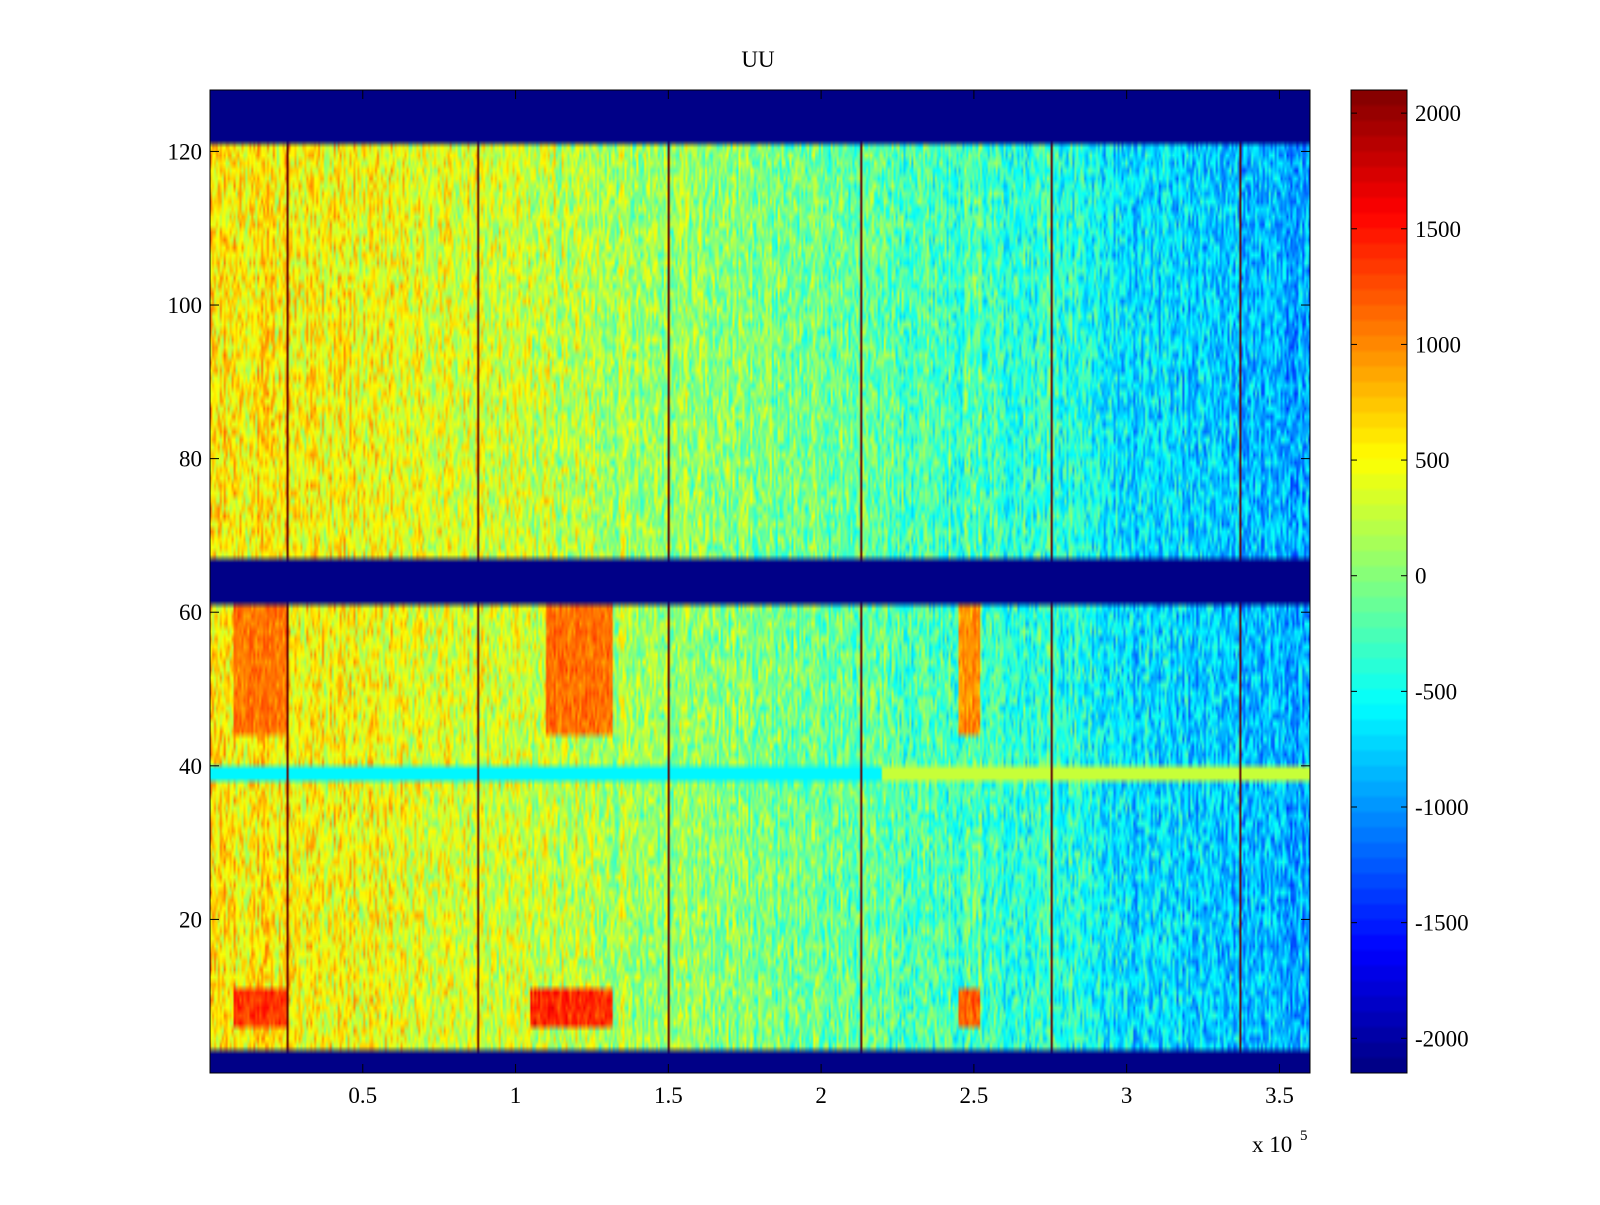 This screenshot has width=1600, height=1205. Describe the element at coordinates (821, 1095) in the screenshot. I see `x-tick-label: 2` at that location.